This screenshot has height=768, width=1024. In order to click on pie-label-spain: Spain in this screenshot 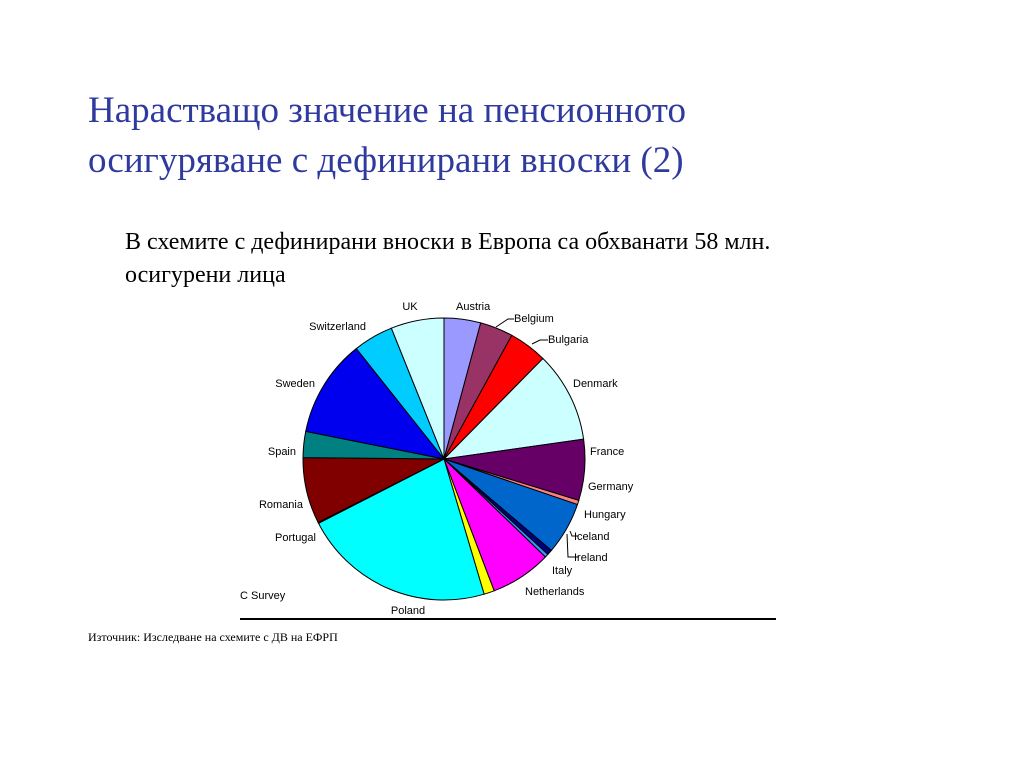, I will do `click(282, 452)`.